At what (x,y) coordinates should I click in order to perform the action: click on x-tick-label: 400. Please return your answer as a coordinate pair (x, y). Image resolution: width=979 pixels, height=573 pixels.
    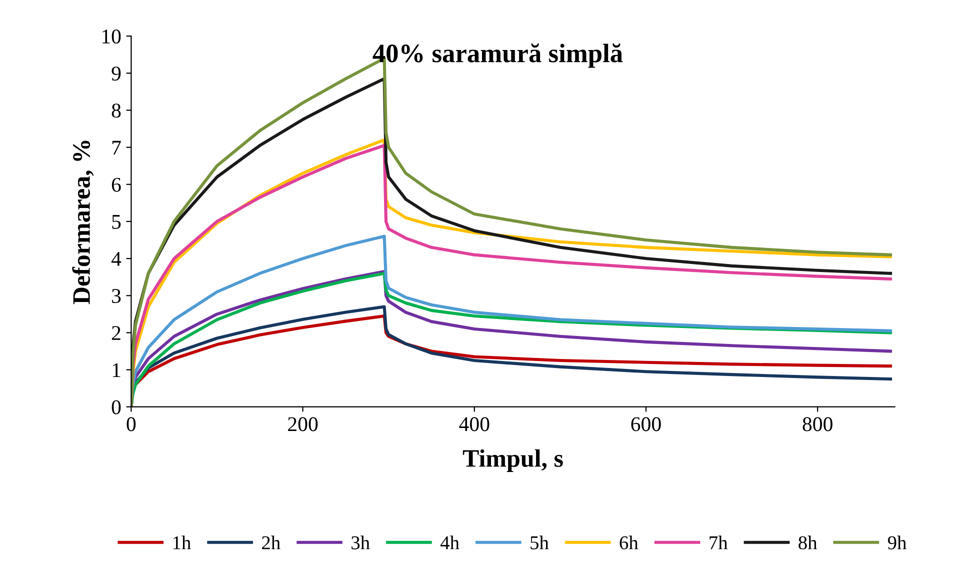
    Looking at the image, I should click on (474, 424).